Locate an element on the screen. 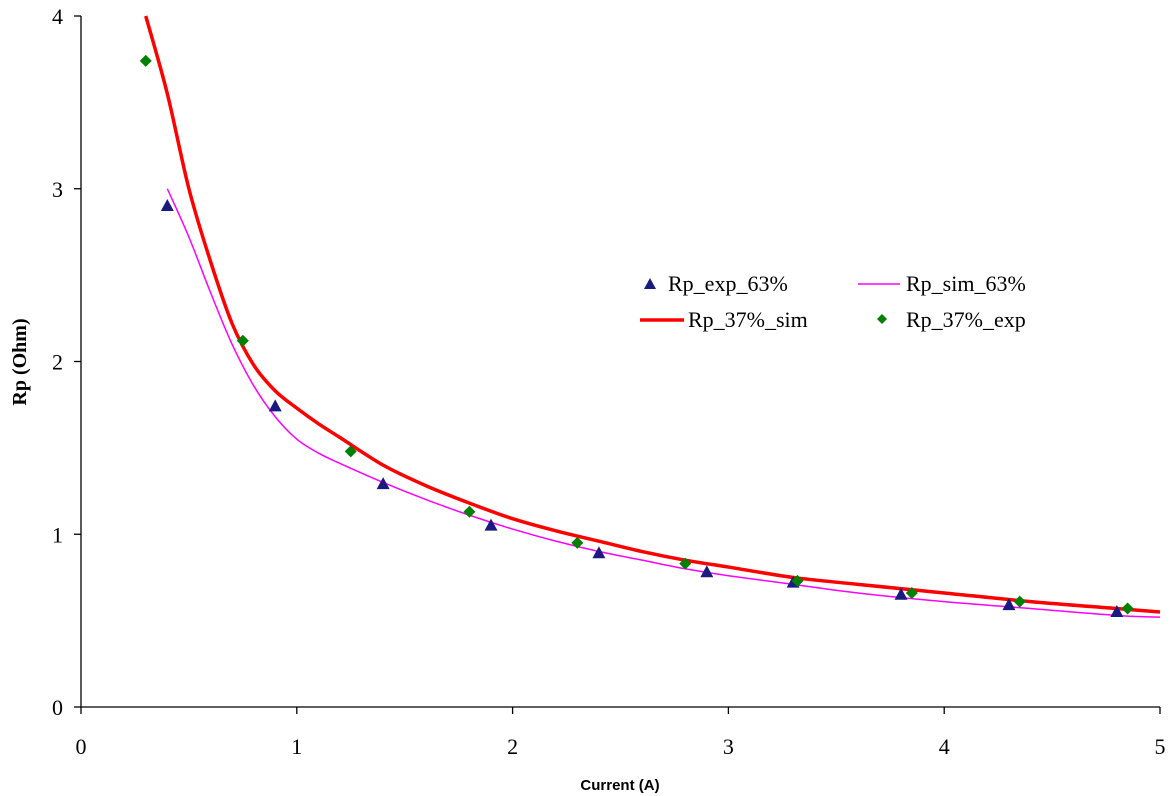  x-tick-label: 1 is located at coordinates (296, 746).